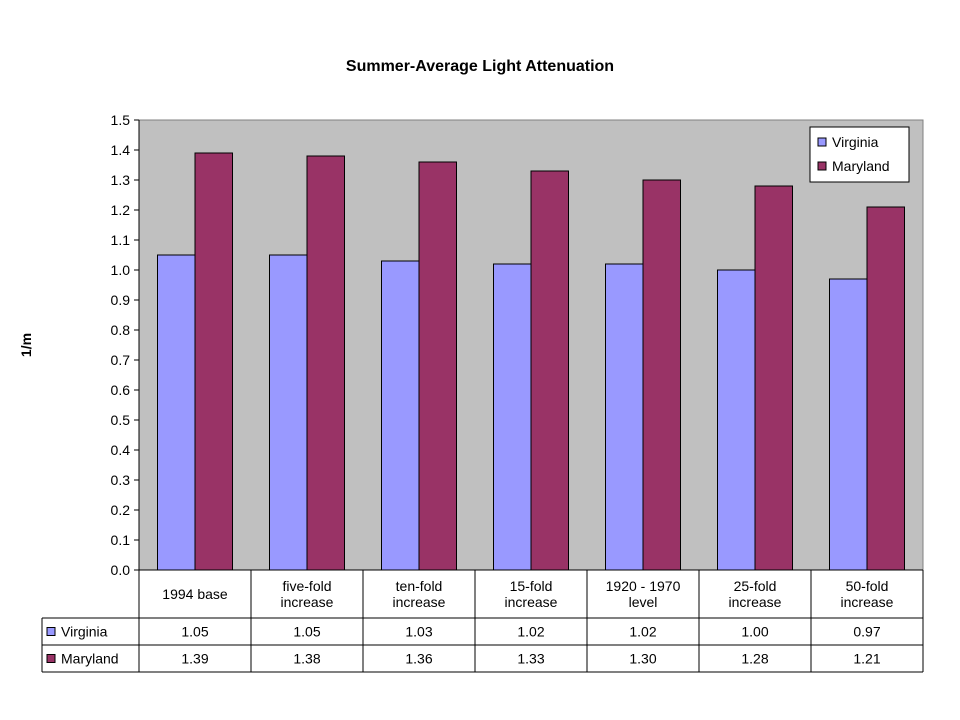 The height and width of the screenshot is (720, 960). Describe the element at coordinates (121, 330) in the screenshot. I see `y-tick-label: 0.8` at that location.